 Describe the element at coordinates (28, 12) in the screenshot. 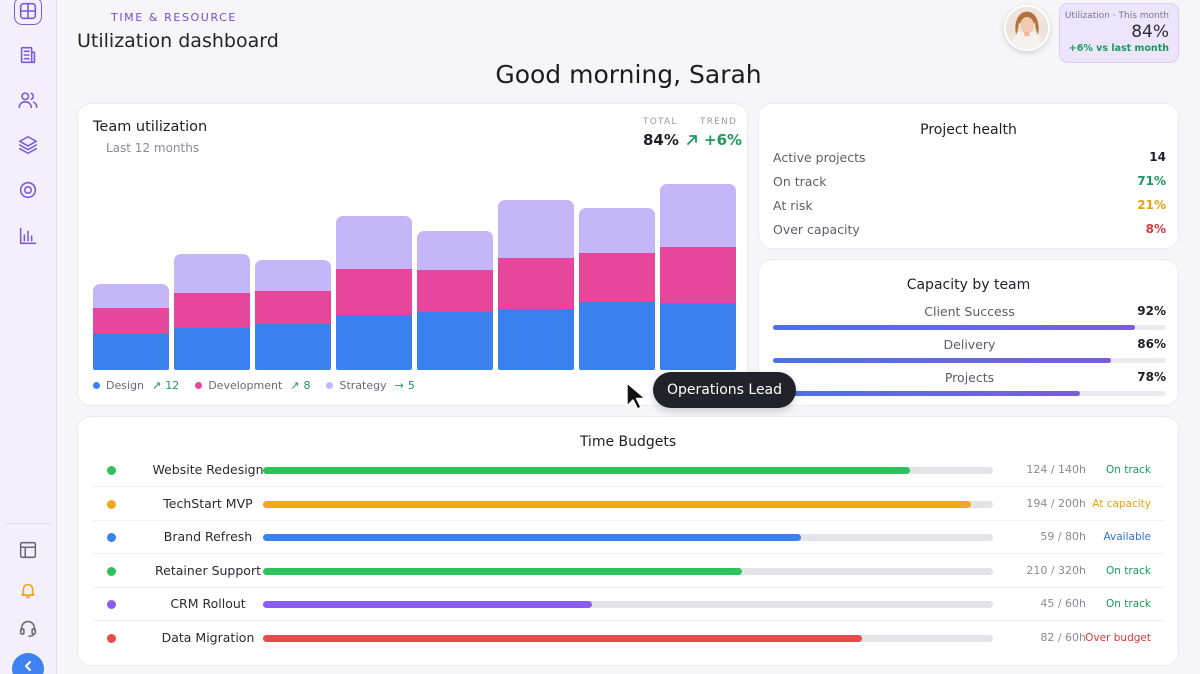

I see `grid-icon` at that location.